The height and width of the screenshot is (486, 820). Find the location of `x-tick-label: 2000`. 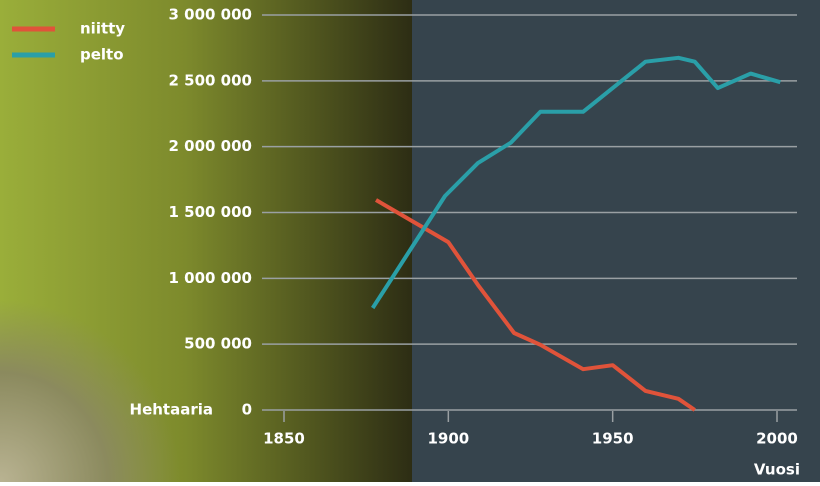

x-tick-label: 2000 is located at coordinates (777, 439).